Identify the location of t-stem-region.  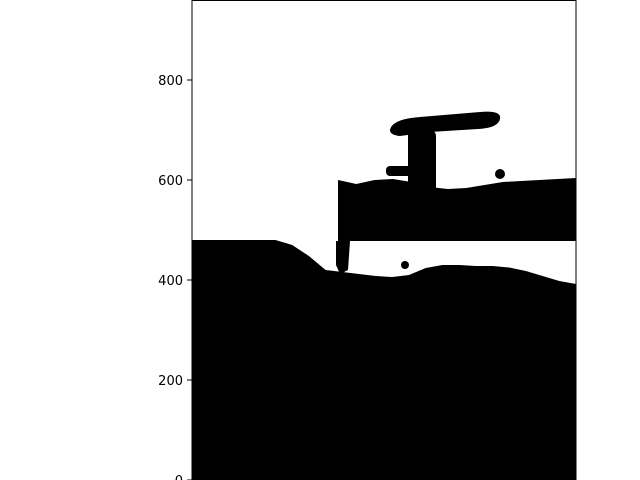
(422, 170).